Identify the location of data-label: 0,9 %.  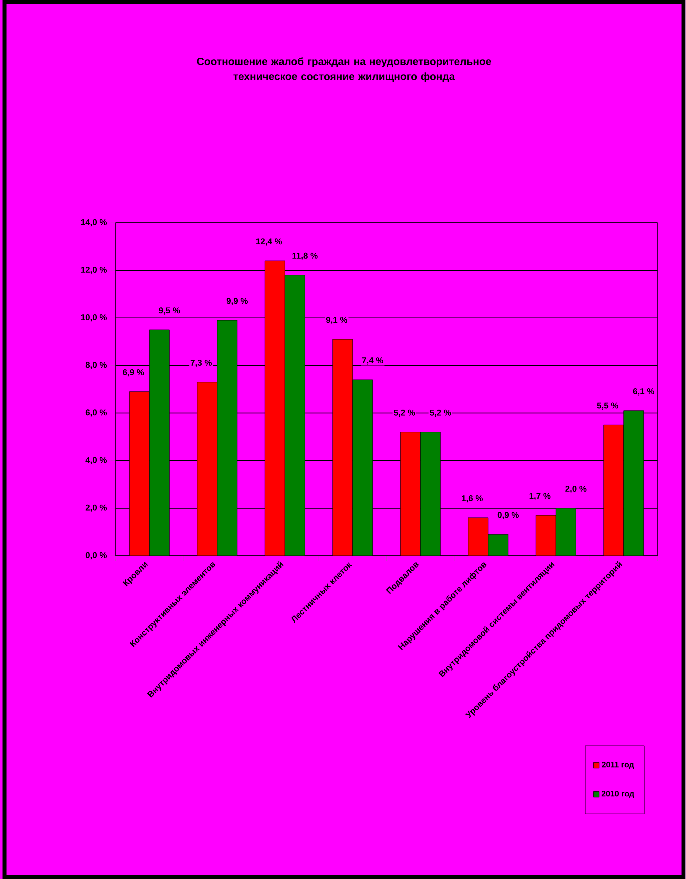
(509, 516).